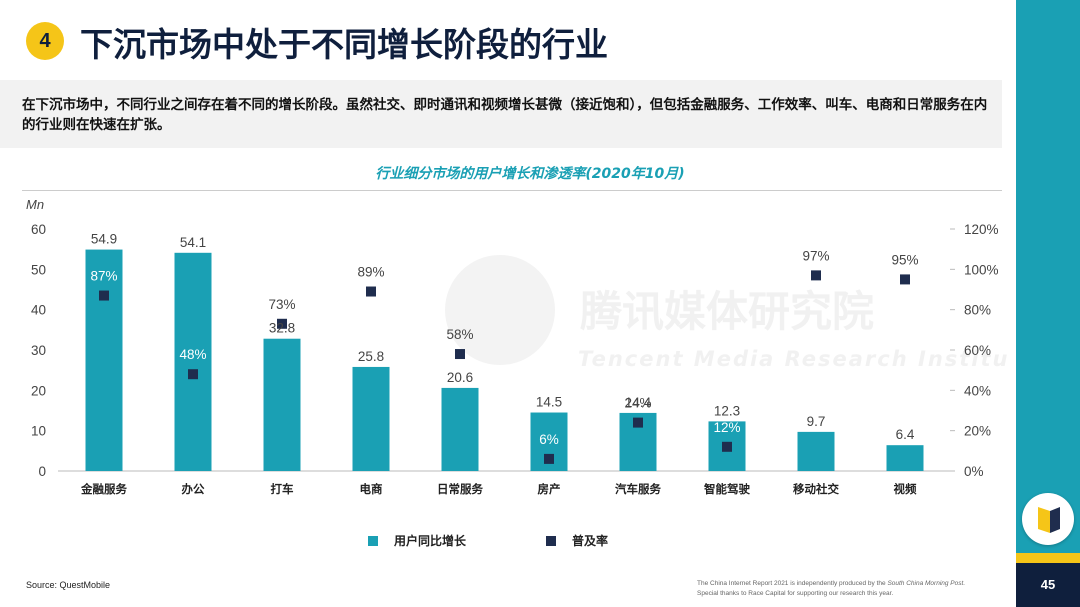 The image size is (1080, 607). What do you see at coordinates (35, 204) in the screenshot?
I see `y-axis-unit: Mn` at bounding box center [35, 204].